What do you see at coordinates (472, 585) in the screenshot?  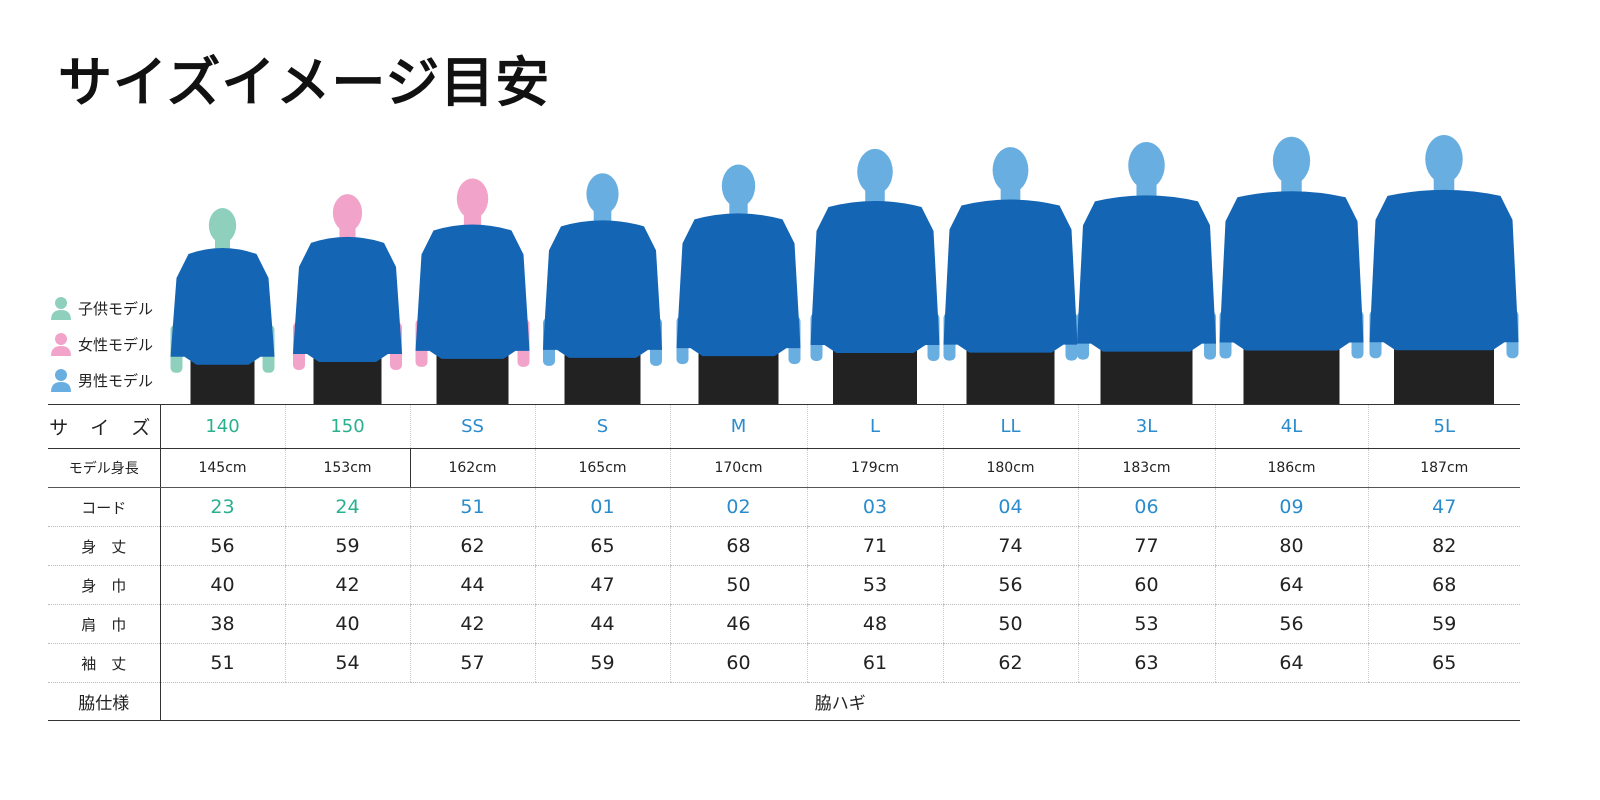 I see `cell-width: 44` at bounding box center [472, 585].